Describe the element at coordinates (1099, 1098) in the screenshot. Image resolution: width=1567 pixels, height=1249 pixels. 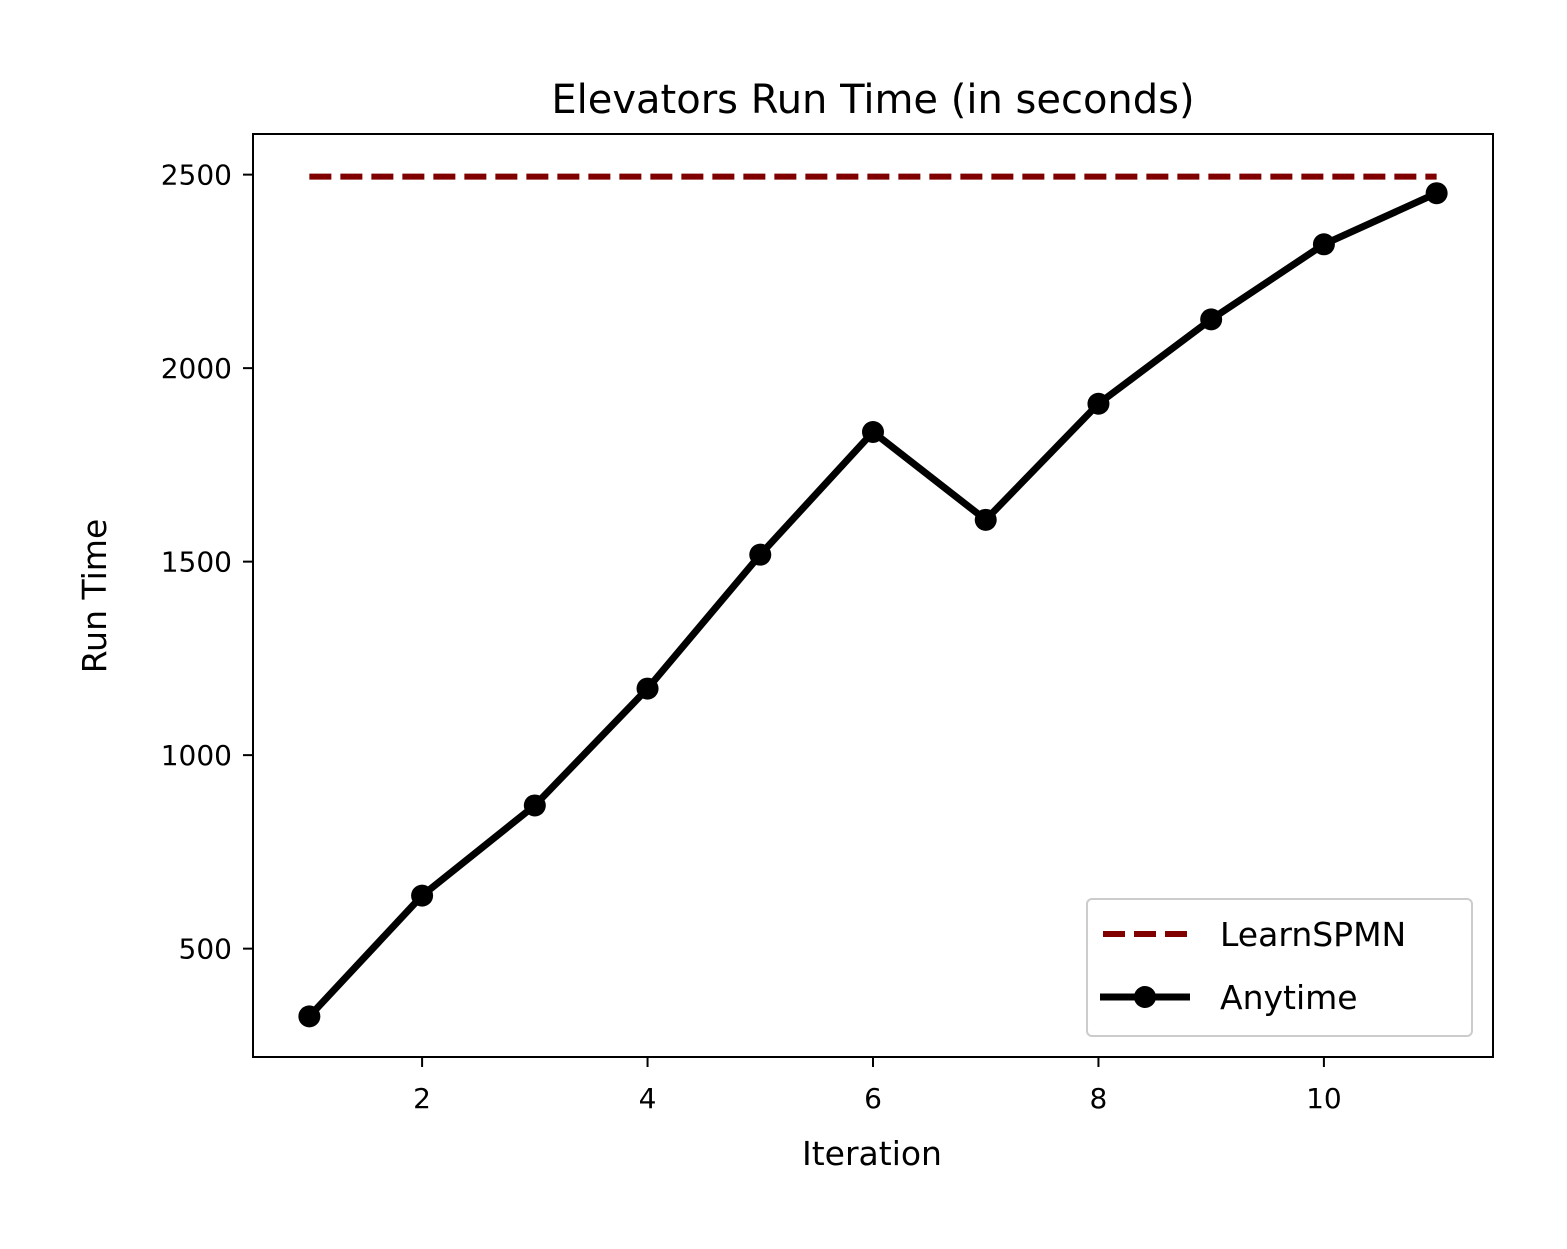
I see `x-tick-label: 8` at that location.